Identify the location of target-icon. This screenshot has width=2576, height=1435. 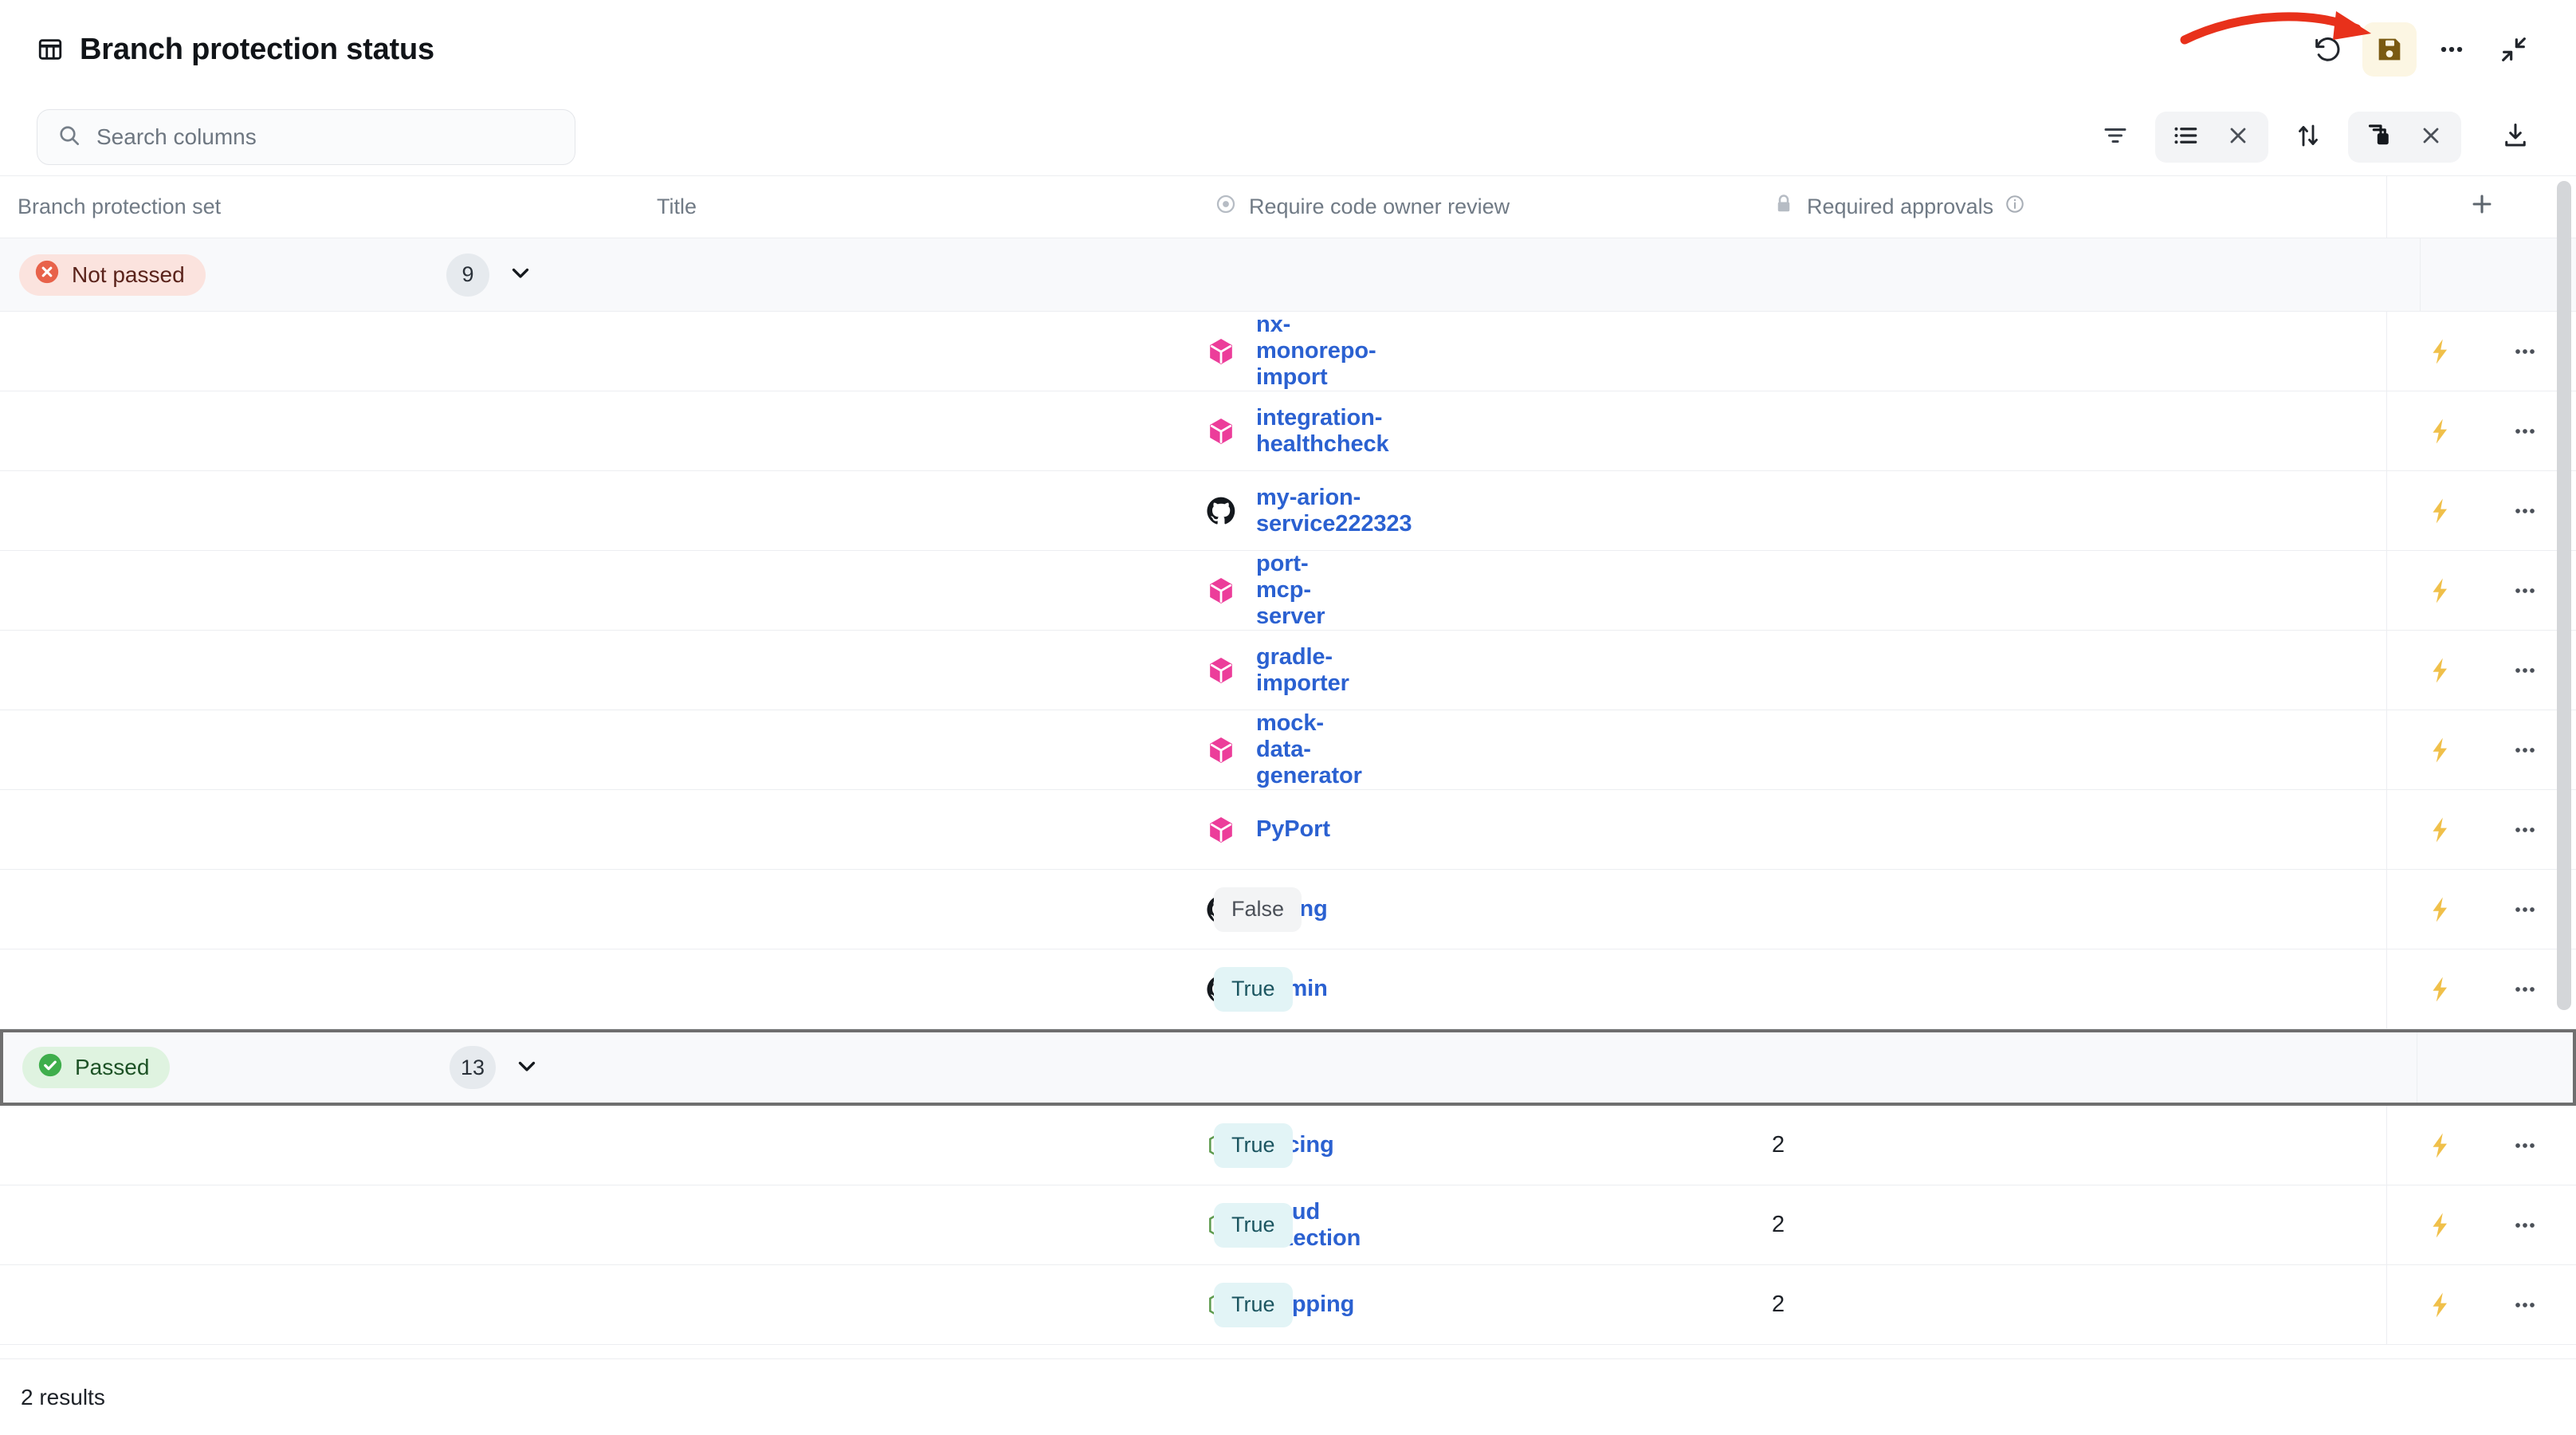
(1226, 207).